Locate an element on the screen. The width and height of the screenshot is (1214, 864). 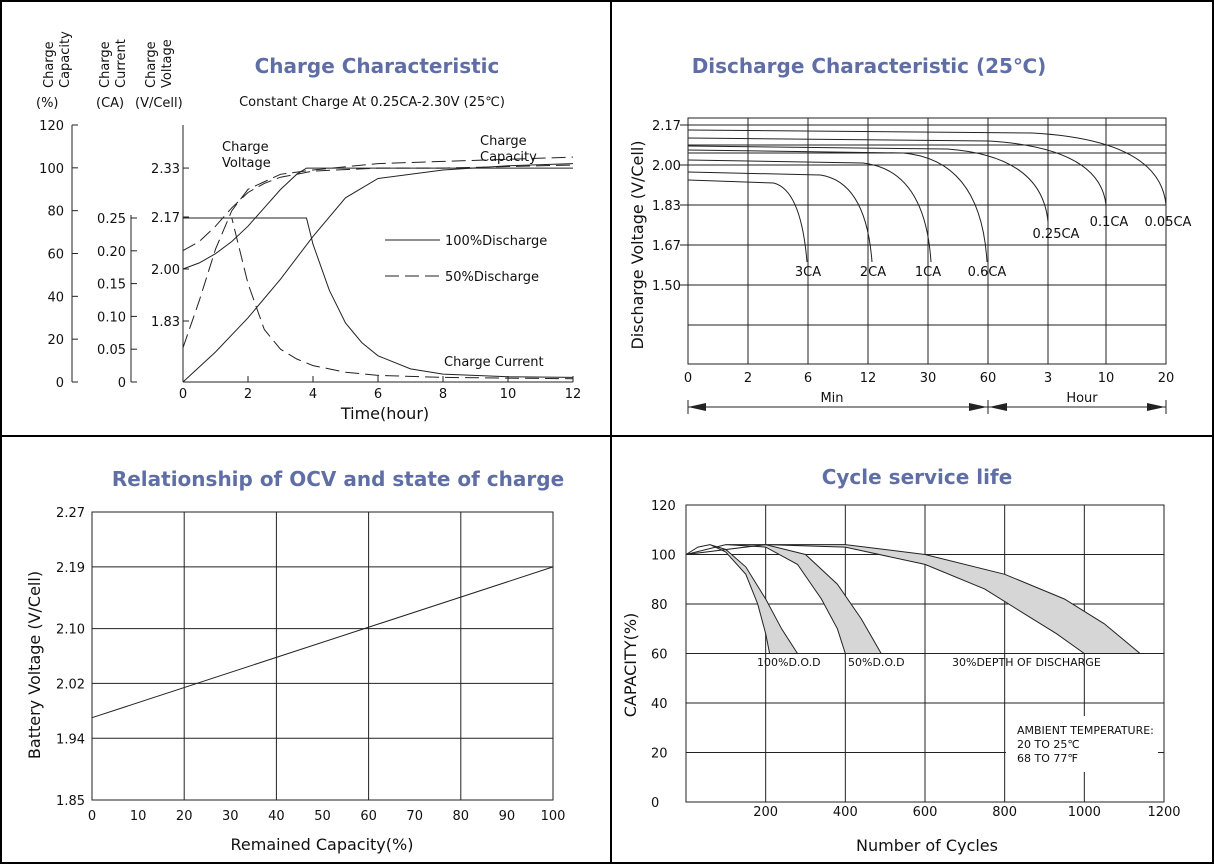
y-tick-label: 80 is located at coordinates (659, 605).